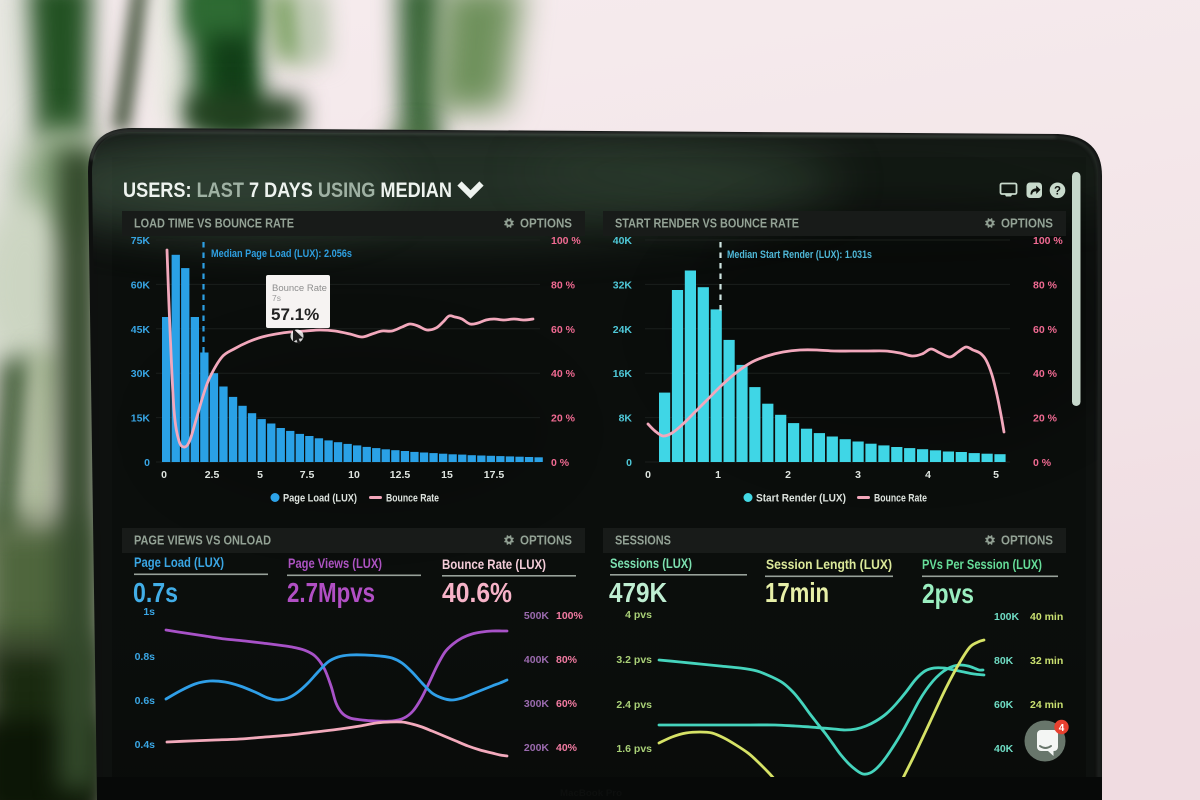 The height and width of the screenshot is (800, 1200). I want to click on svg-text: 1, so click(718, 475).